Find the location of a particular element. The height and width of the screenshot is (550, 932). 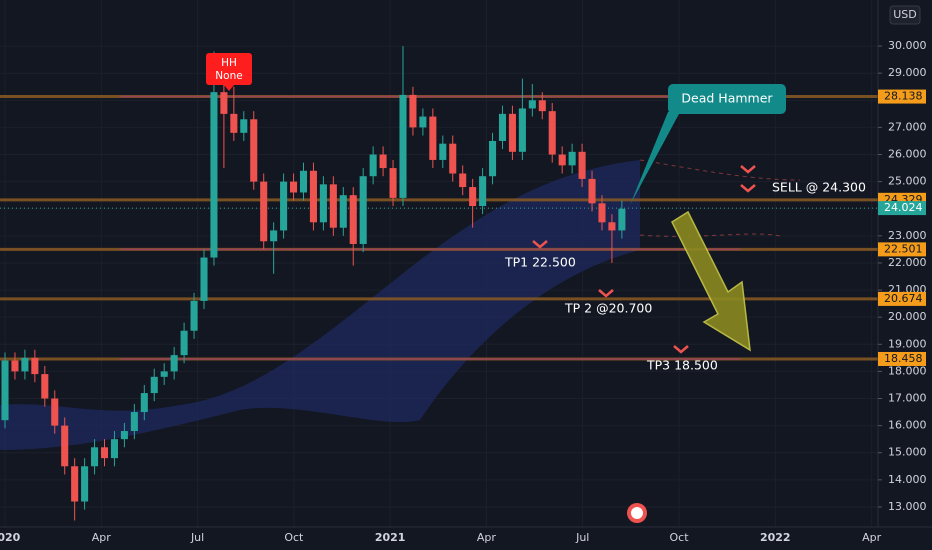

chevrons is located at coordinates (644, 259).